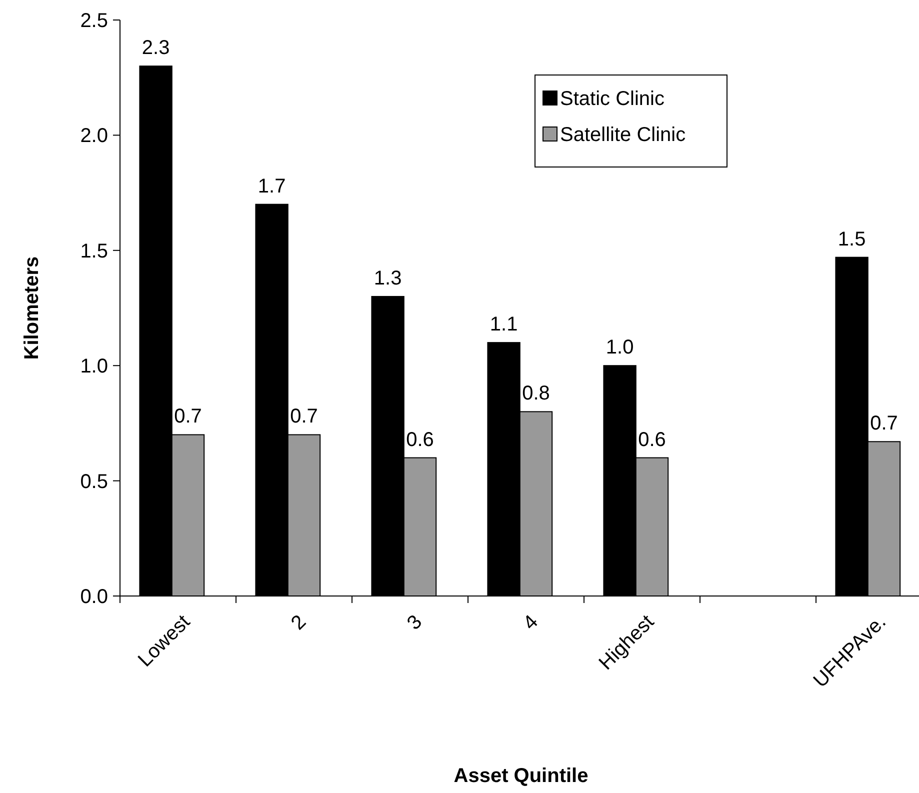 This screenshot has width=919, height=793. Describe the element at coordinates (272, 186) in the screenshot. I see `data-label: 1.7` at that location.